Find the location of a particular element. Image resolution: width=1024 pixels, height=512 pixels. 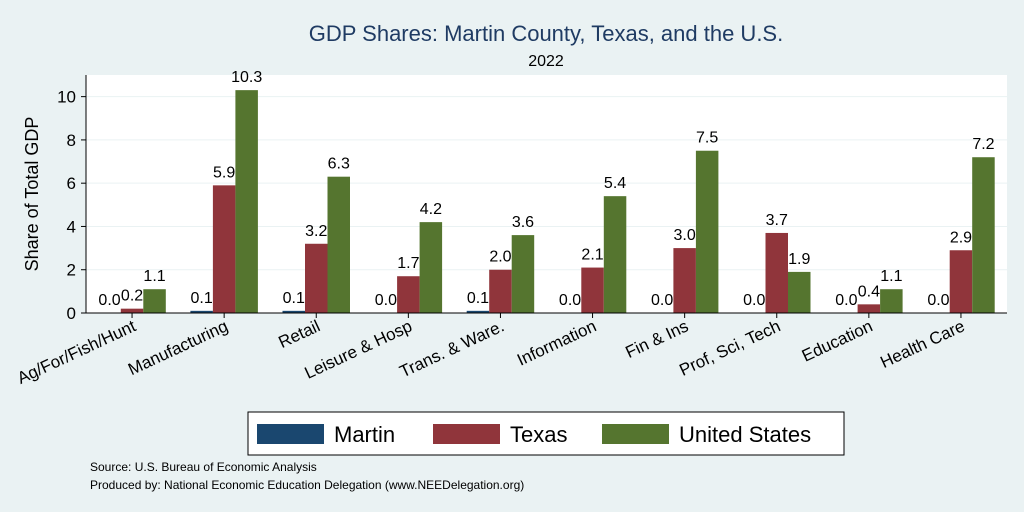

data-label: 2.9 is located at coordinates (961, 237).